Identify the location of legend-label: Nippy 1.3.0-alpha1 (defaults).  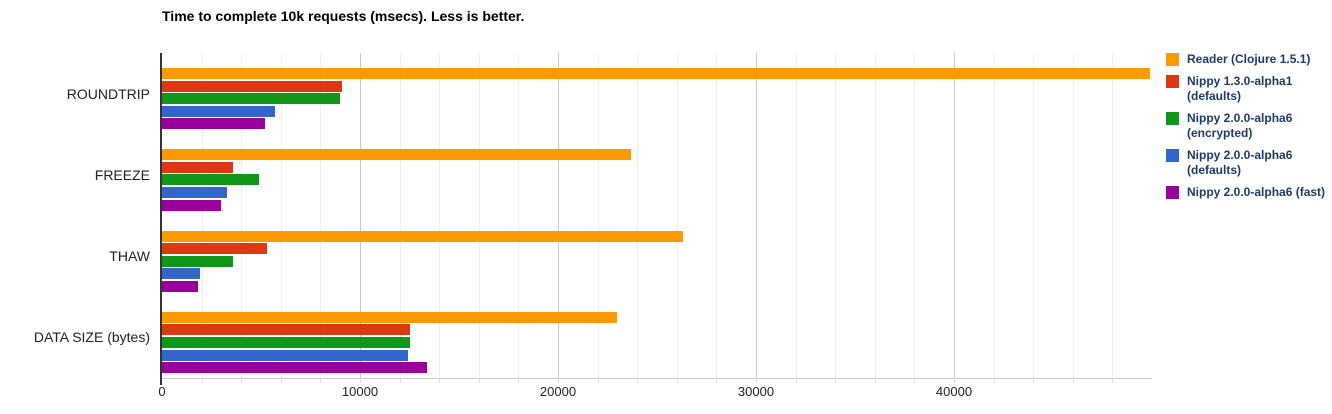
(1239, 89).